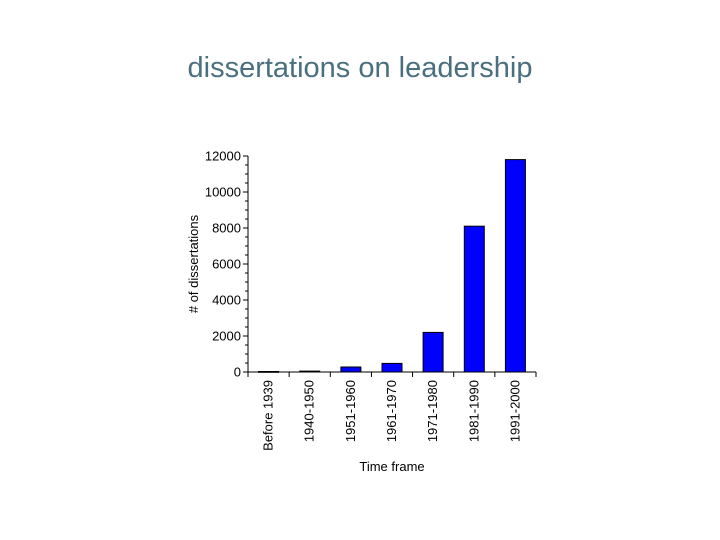 The height and width of the screenshot is (540, 720). What do you see at coordinates (432, 411) in the screenshot?
I see `x-tick-label: 1971-1980` at bounding box center [432, 411].